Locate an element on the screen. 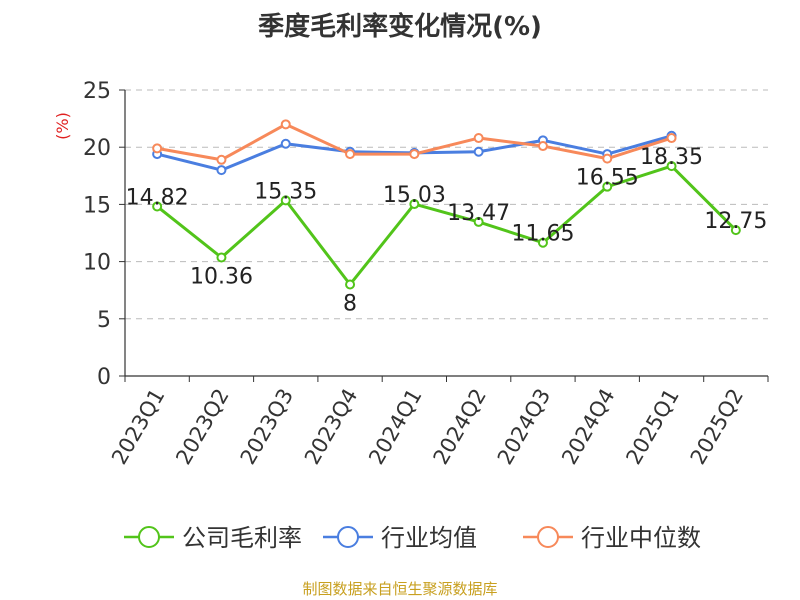 The width and height of the screenshot is (800, 600). data-label: 10.36 is located at coordinates (221, 276).